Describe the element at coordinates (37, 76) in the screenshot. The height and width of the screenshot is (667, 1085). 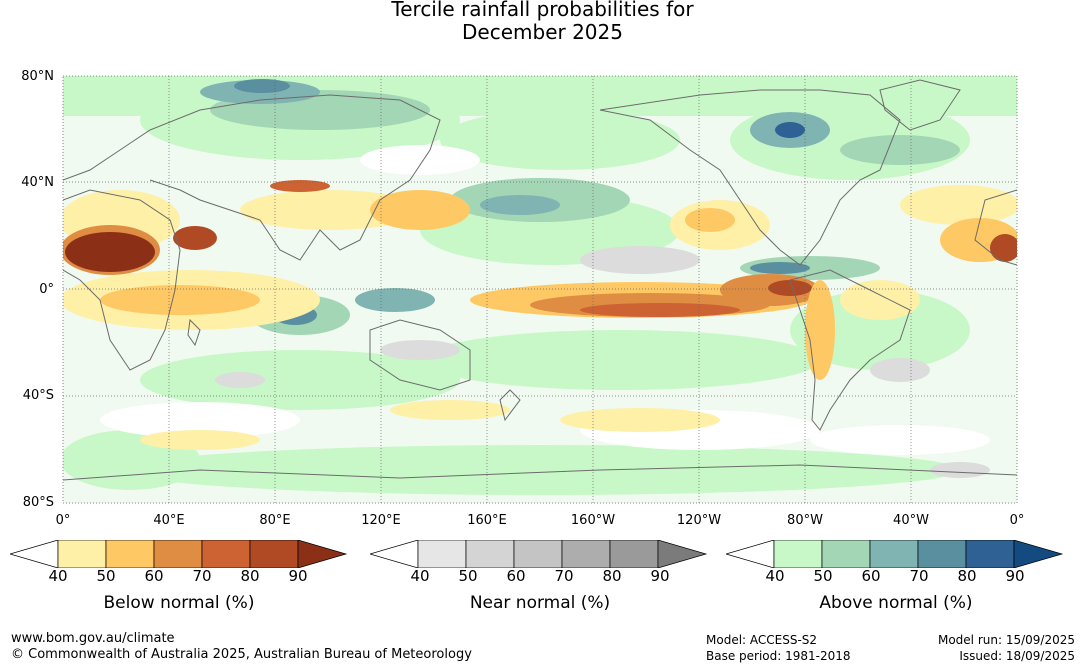
I see `lat-label-80n: 80°N` at that location.